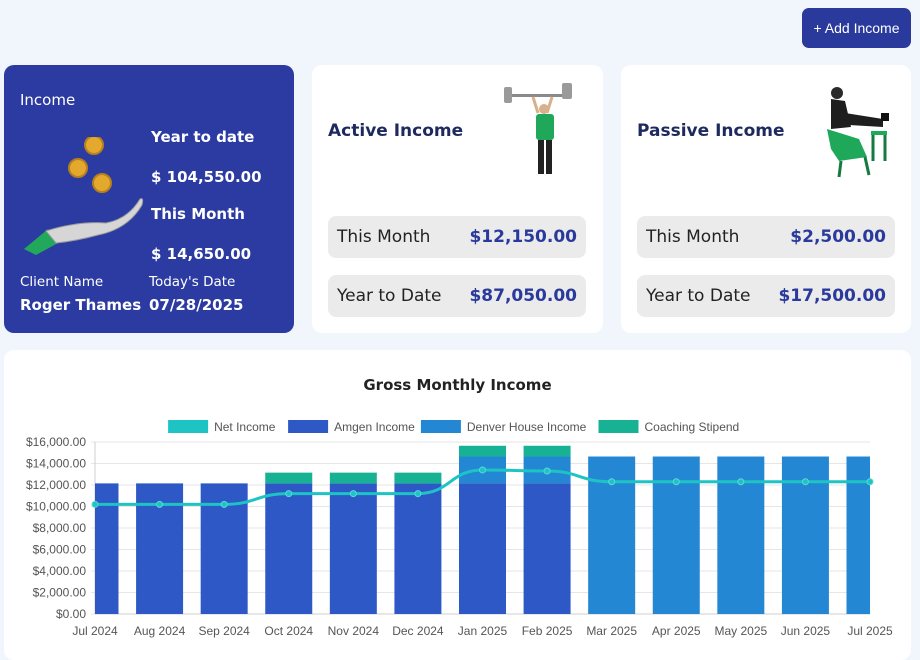 The image size is (920, 660). I want to click on income-card-title: Income, so click(48, 100).